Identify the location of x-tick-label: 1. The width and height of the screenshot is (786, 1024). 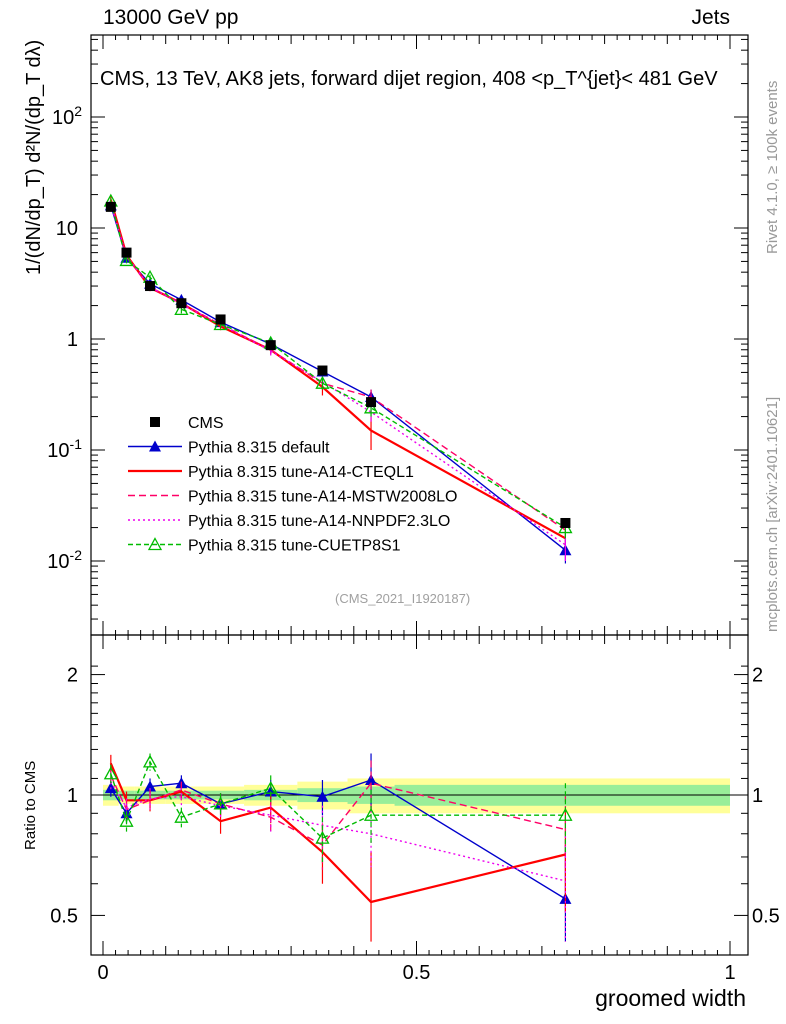
(729, 973).